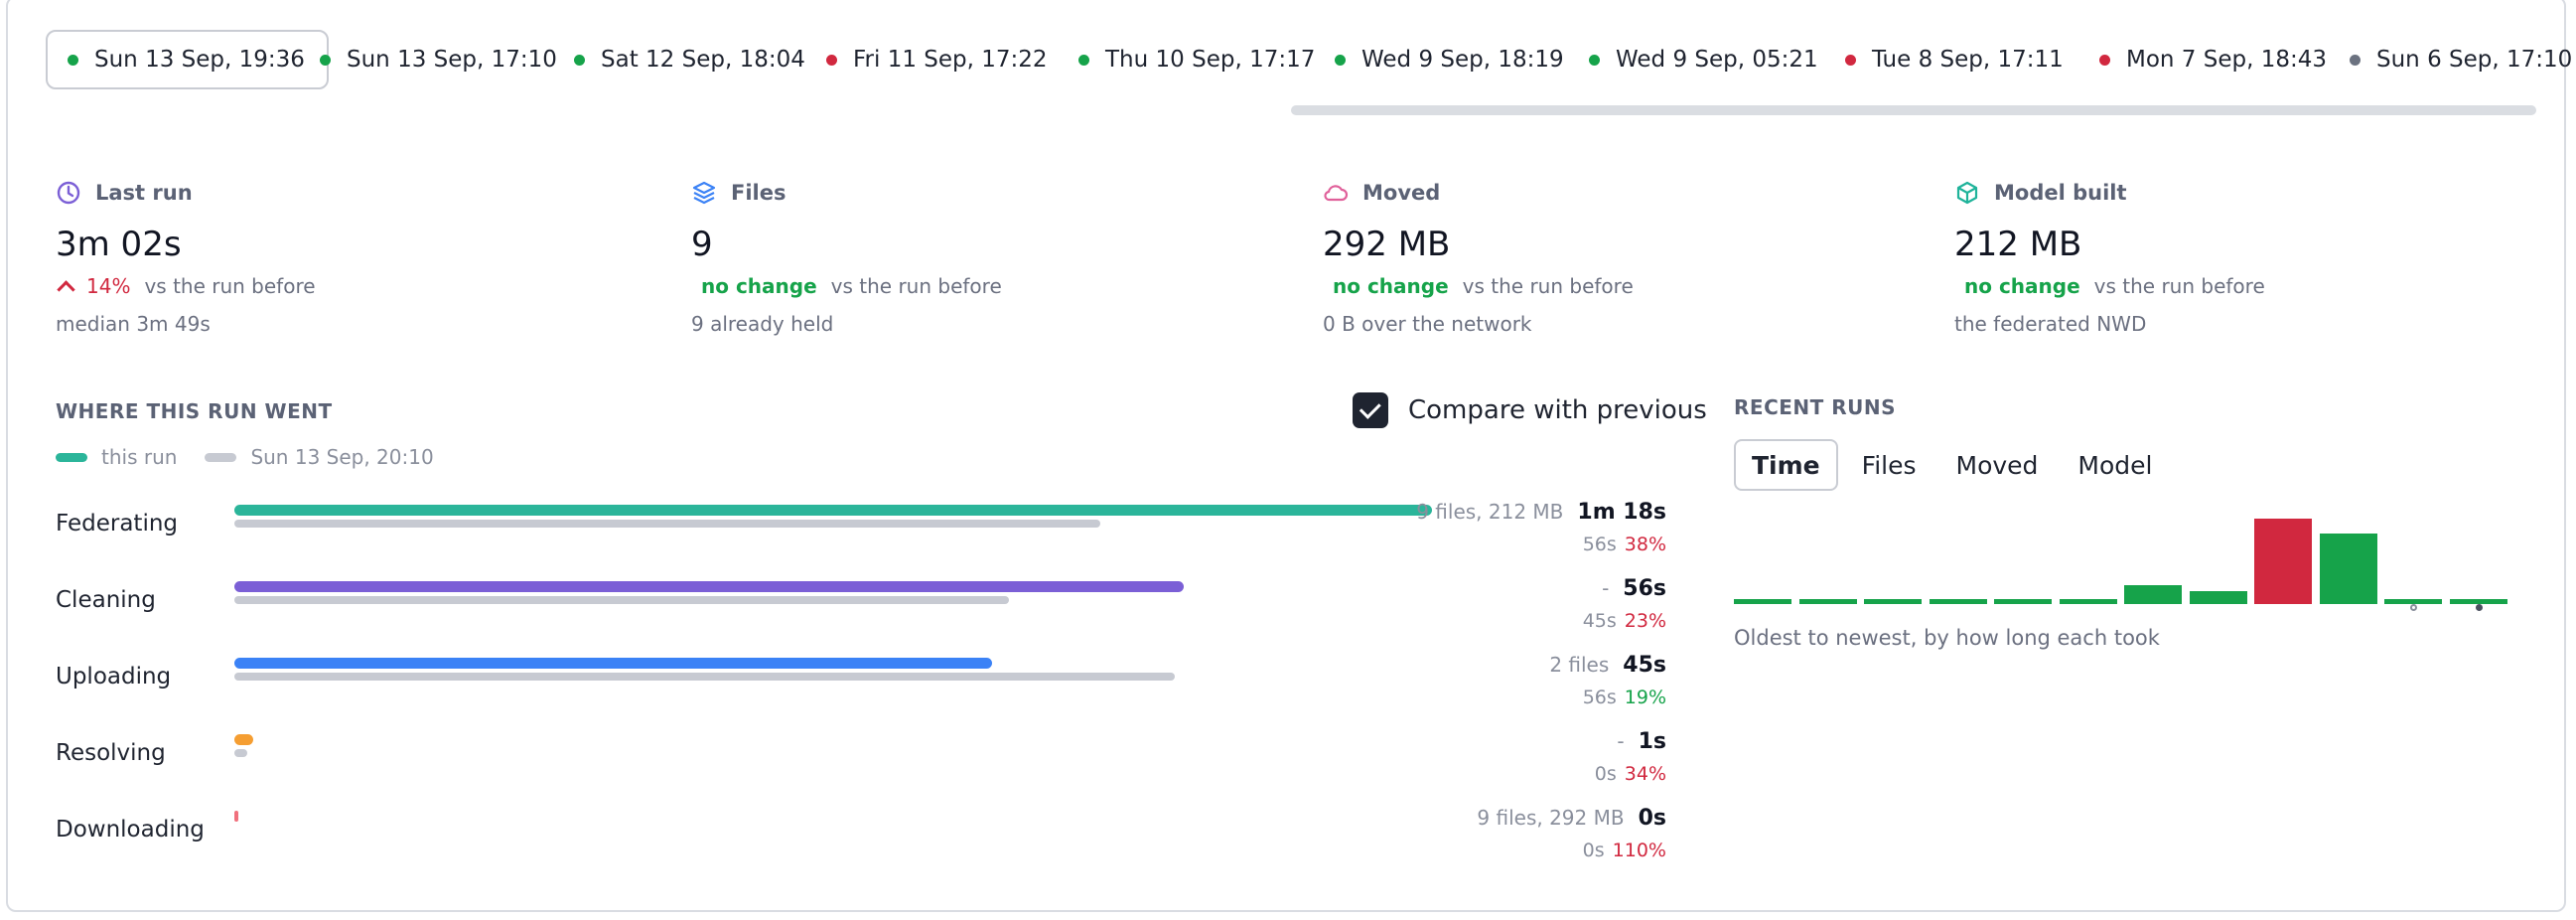  What do you see at coordinates (200, 60) in the screenshot?
I see `run-tab-label: Sun 13 Sep, 19:36` at bounding box center [200, 60].